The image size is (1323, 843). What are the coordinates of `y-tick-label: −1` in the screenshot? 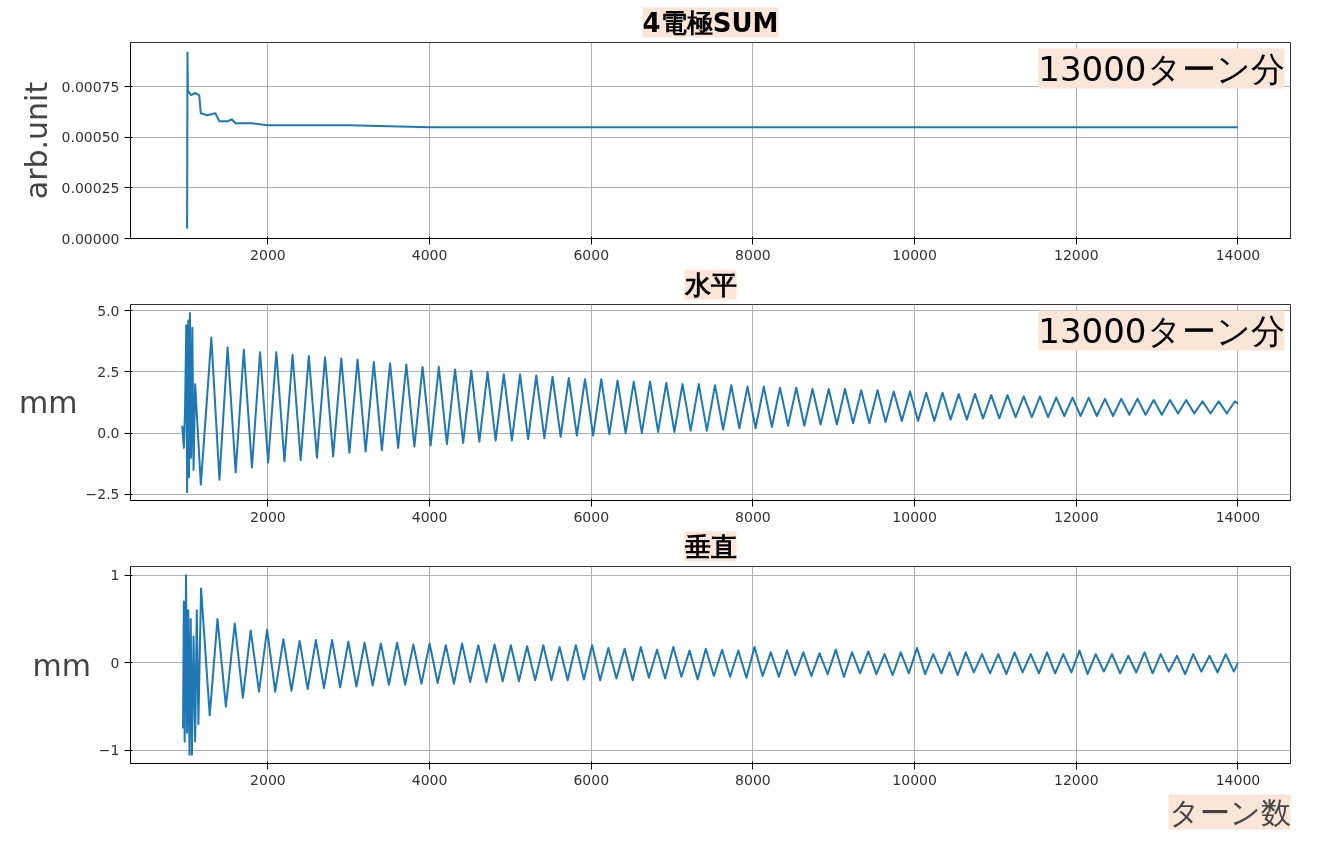 It's located at (109, 750).